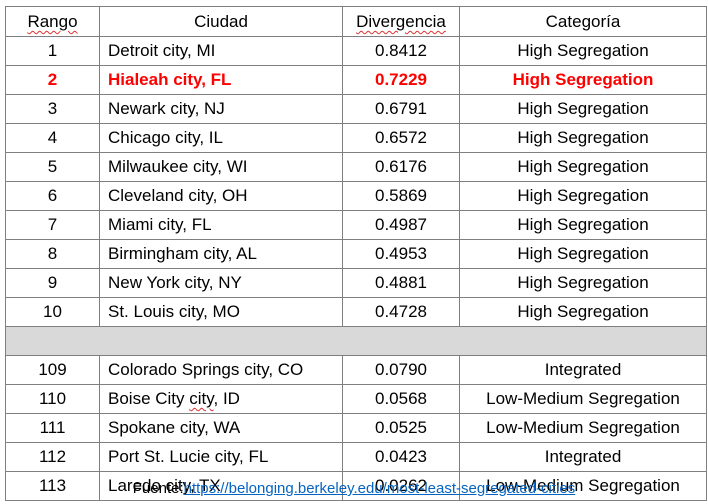  I want to click on source-label: Fuente:, so click(158, 488).